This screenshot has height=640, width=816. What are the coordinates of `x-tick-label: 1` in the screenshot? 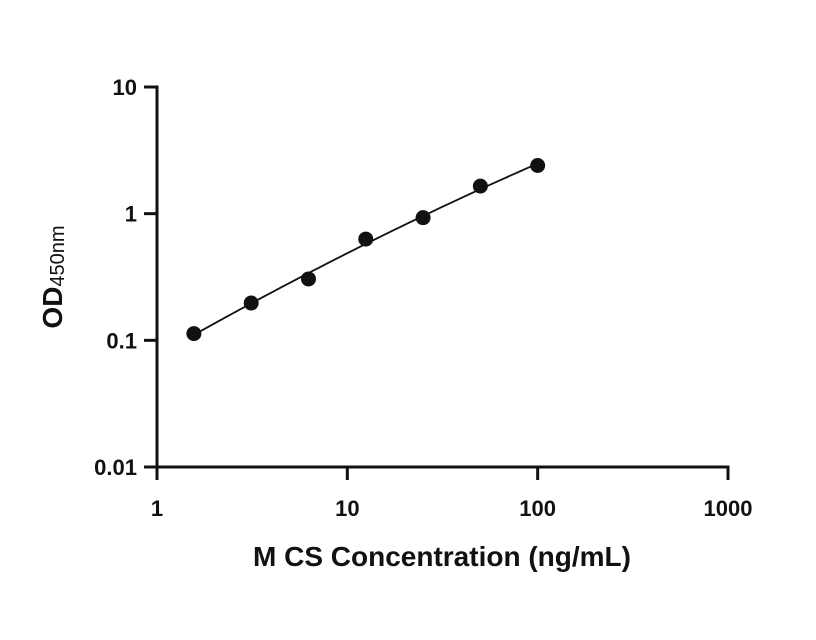 It's located at (157, 508).